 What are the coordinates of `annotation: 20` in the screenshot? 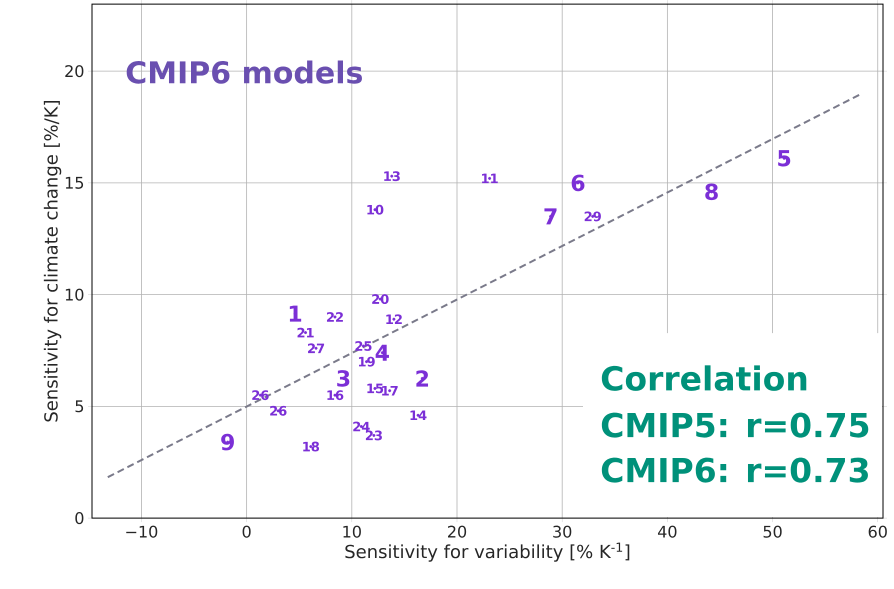 It's located at (380, 299).